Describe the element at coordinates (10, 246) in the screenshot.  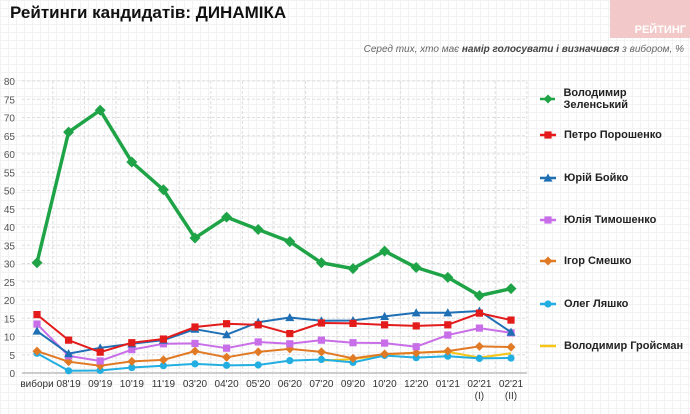
I see `y-tick-label: 35` at that location.